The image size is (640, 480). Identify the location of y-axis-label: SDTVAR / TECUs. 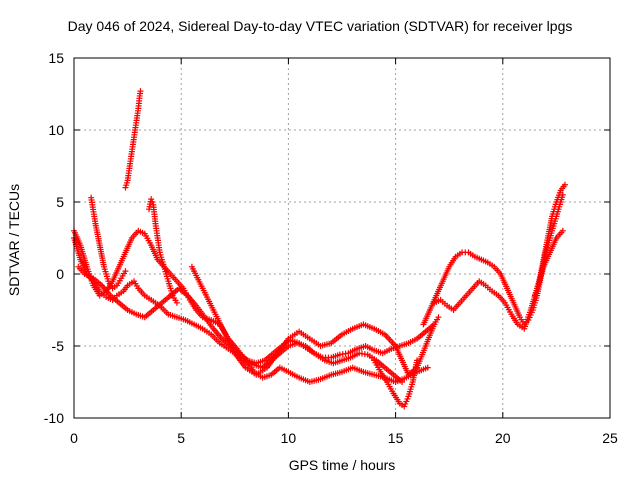
(14, 240).